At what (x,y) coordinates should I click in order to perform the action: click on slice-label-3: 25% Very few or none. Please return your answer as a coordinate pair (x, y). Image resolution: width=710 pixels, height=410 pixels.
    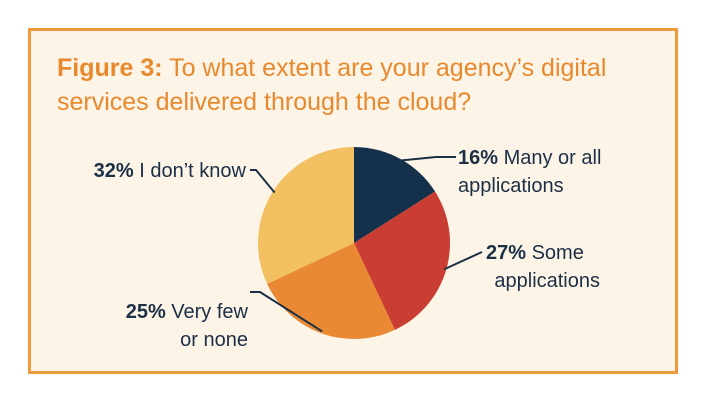
    Looking at the image, I should click on (187, 326).